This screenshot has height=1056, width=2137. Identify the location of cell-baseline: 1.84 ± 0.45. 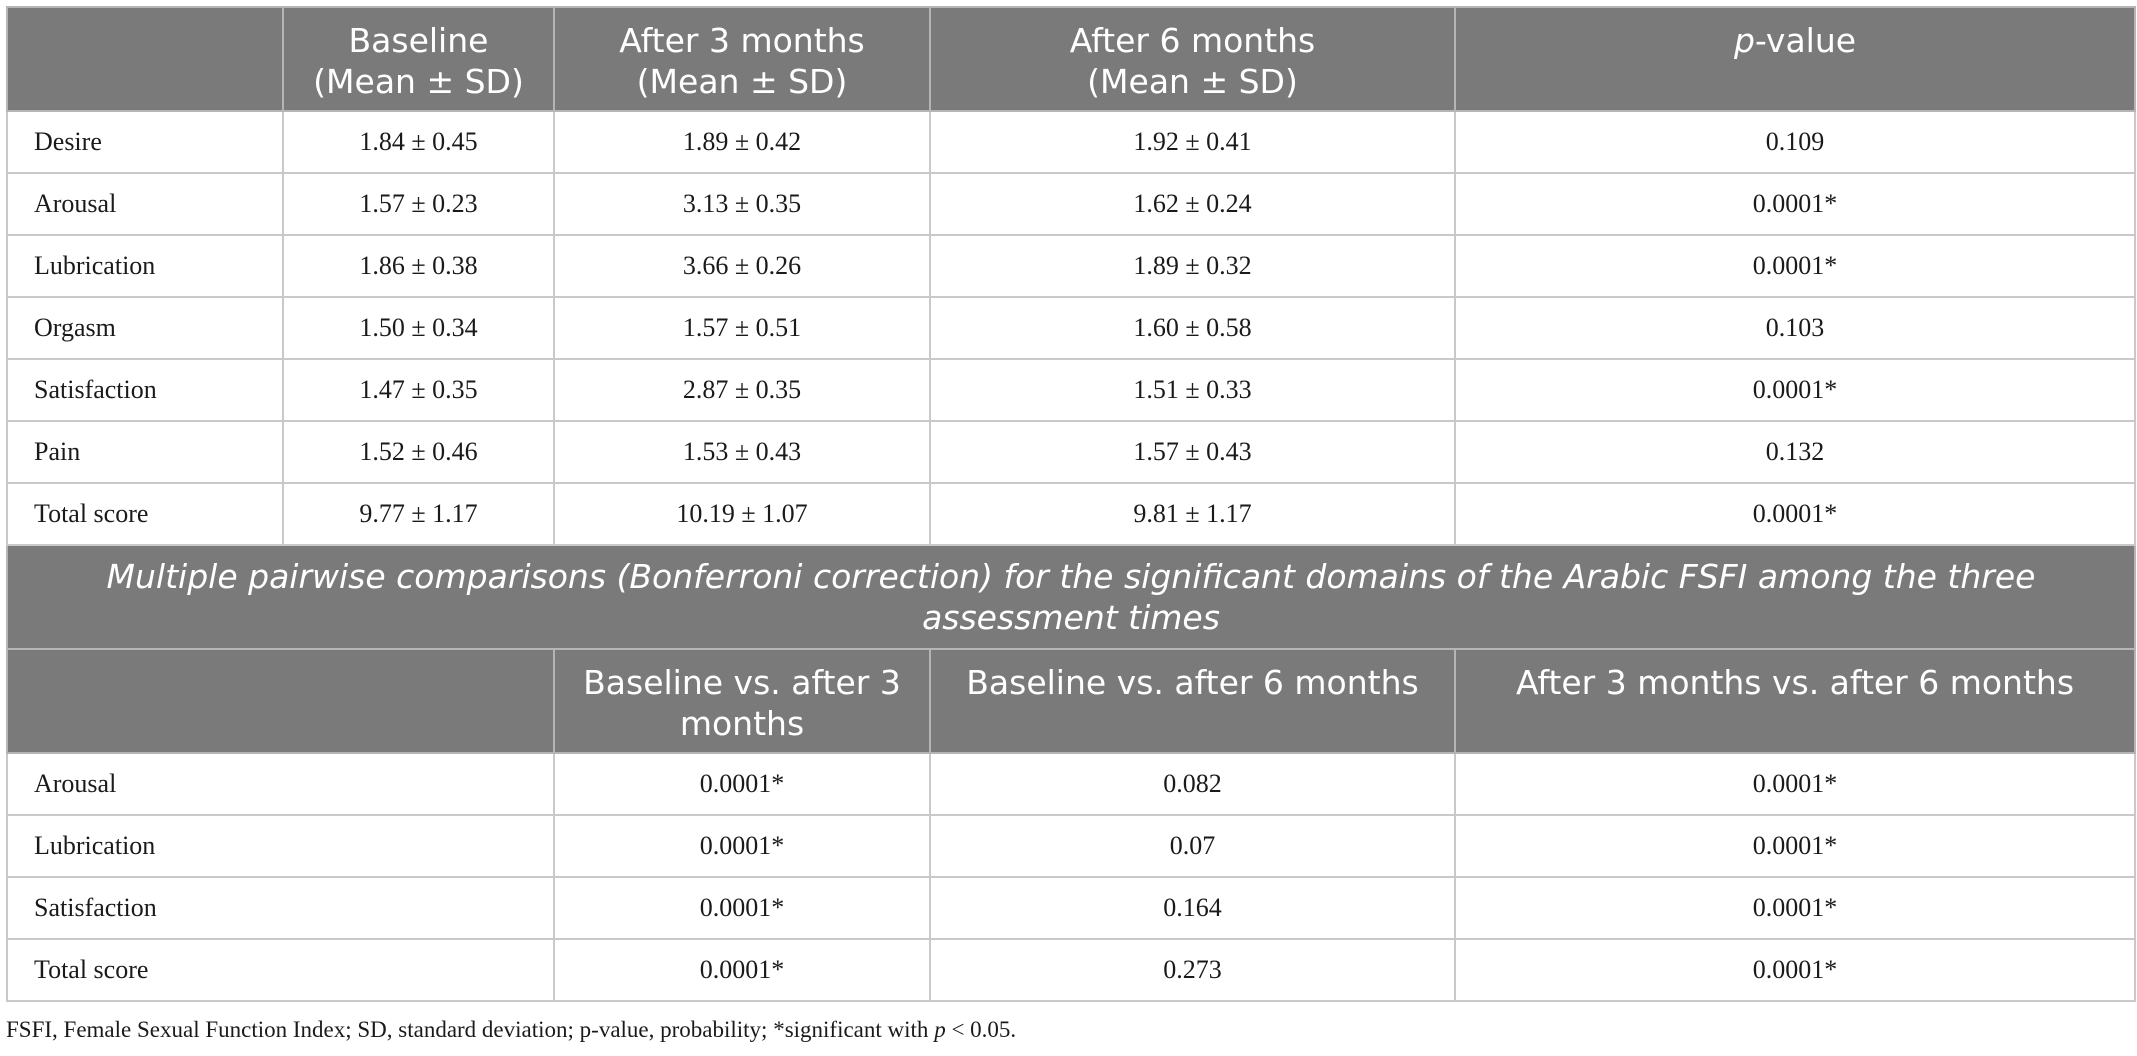
(418, 142).